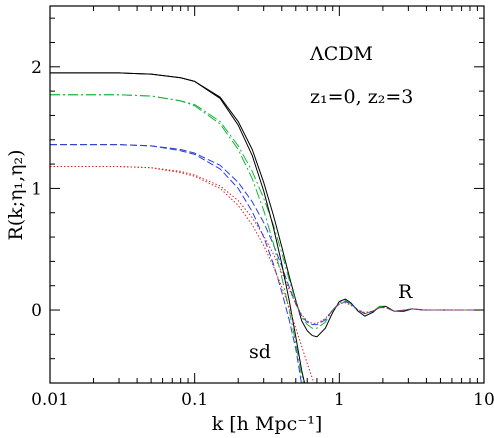 The image size is (494, 438). I want to click on y-tick-label: 2, so click(36, 68).